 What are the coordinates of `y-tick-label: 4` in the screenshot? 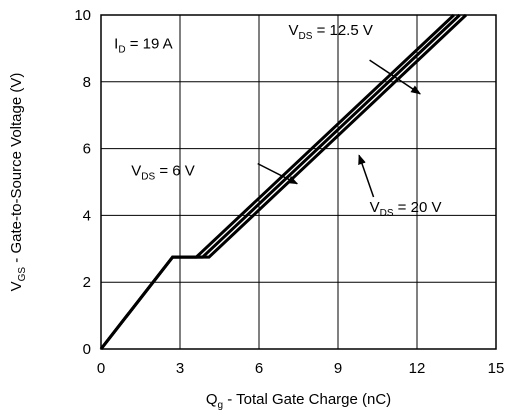 It's located at (87, 215).